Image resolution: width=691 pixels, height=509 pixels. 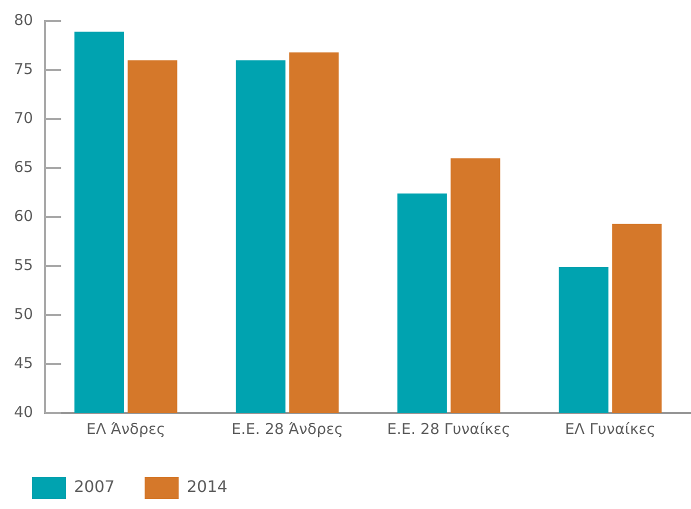 I want to click on x-tick-label: ΕΛ Άνδρες, so click(x=126, y=429).